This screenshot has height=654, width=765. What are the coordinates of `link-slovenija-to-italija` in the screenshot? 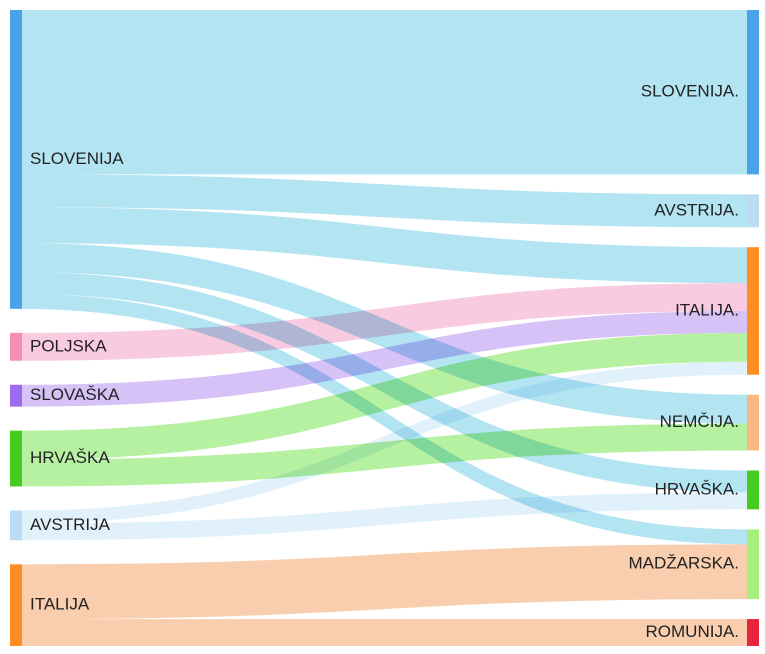 It's located at (384, 245).